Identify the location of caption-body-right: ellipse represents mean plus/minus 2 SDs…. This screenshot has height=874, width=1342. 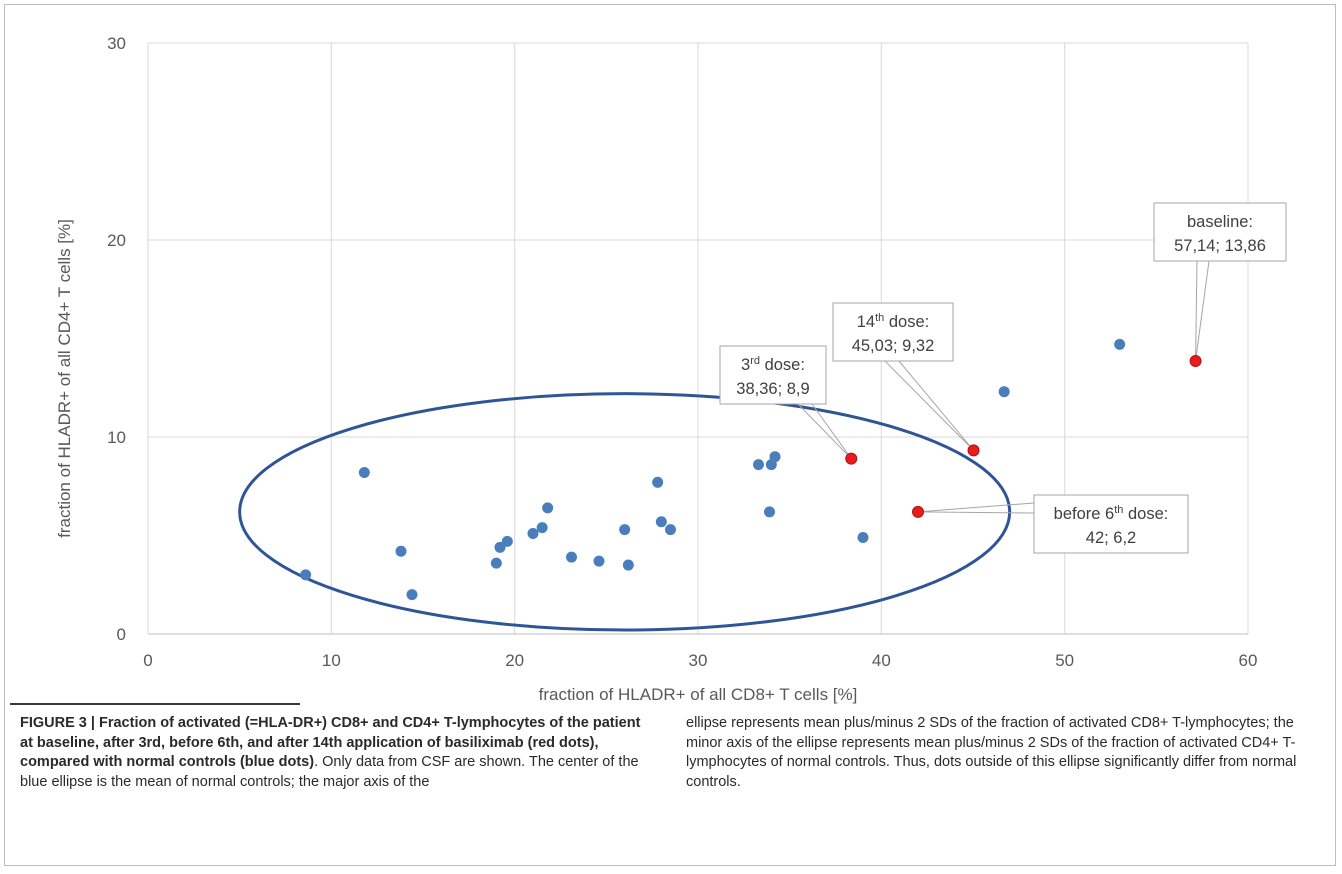
(991, 752).